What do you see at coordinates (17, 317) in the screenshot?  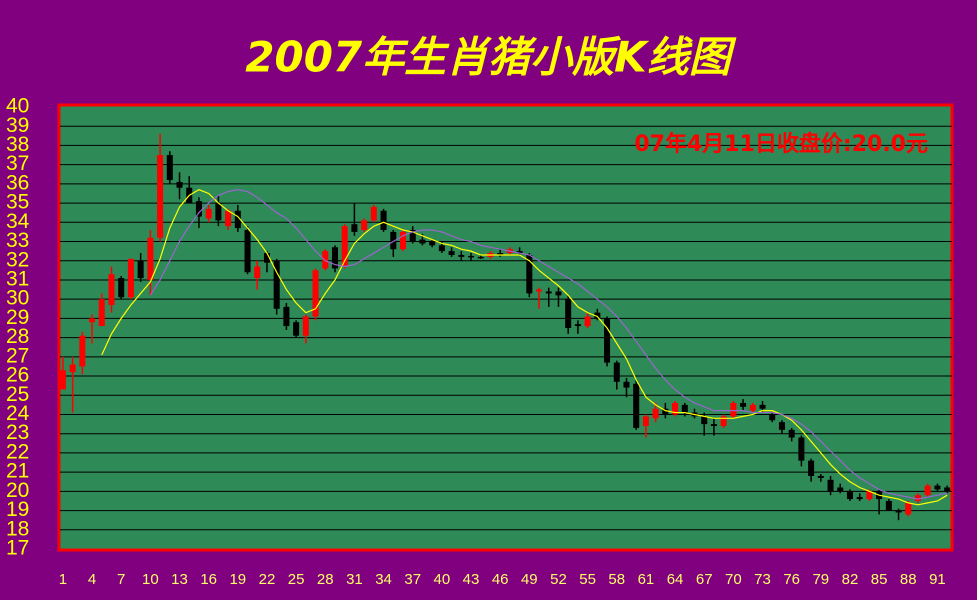 I see `y-tick-label: 29` at bounding box center [17, 317].